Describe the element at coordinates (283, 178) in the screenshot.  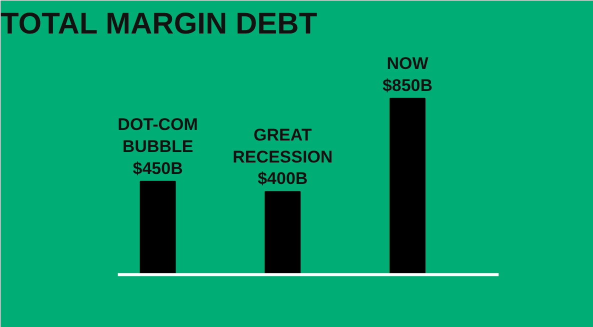
I see `data-label: $400B` at that location.